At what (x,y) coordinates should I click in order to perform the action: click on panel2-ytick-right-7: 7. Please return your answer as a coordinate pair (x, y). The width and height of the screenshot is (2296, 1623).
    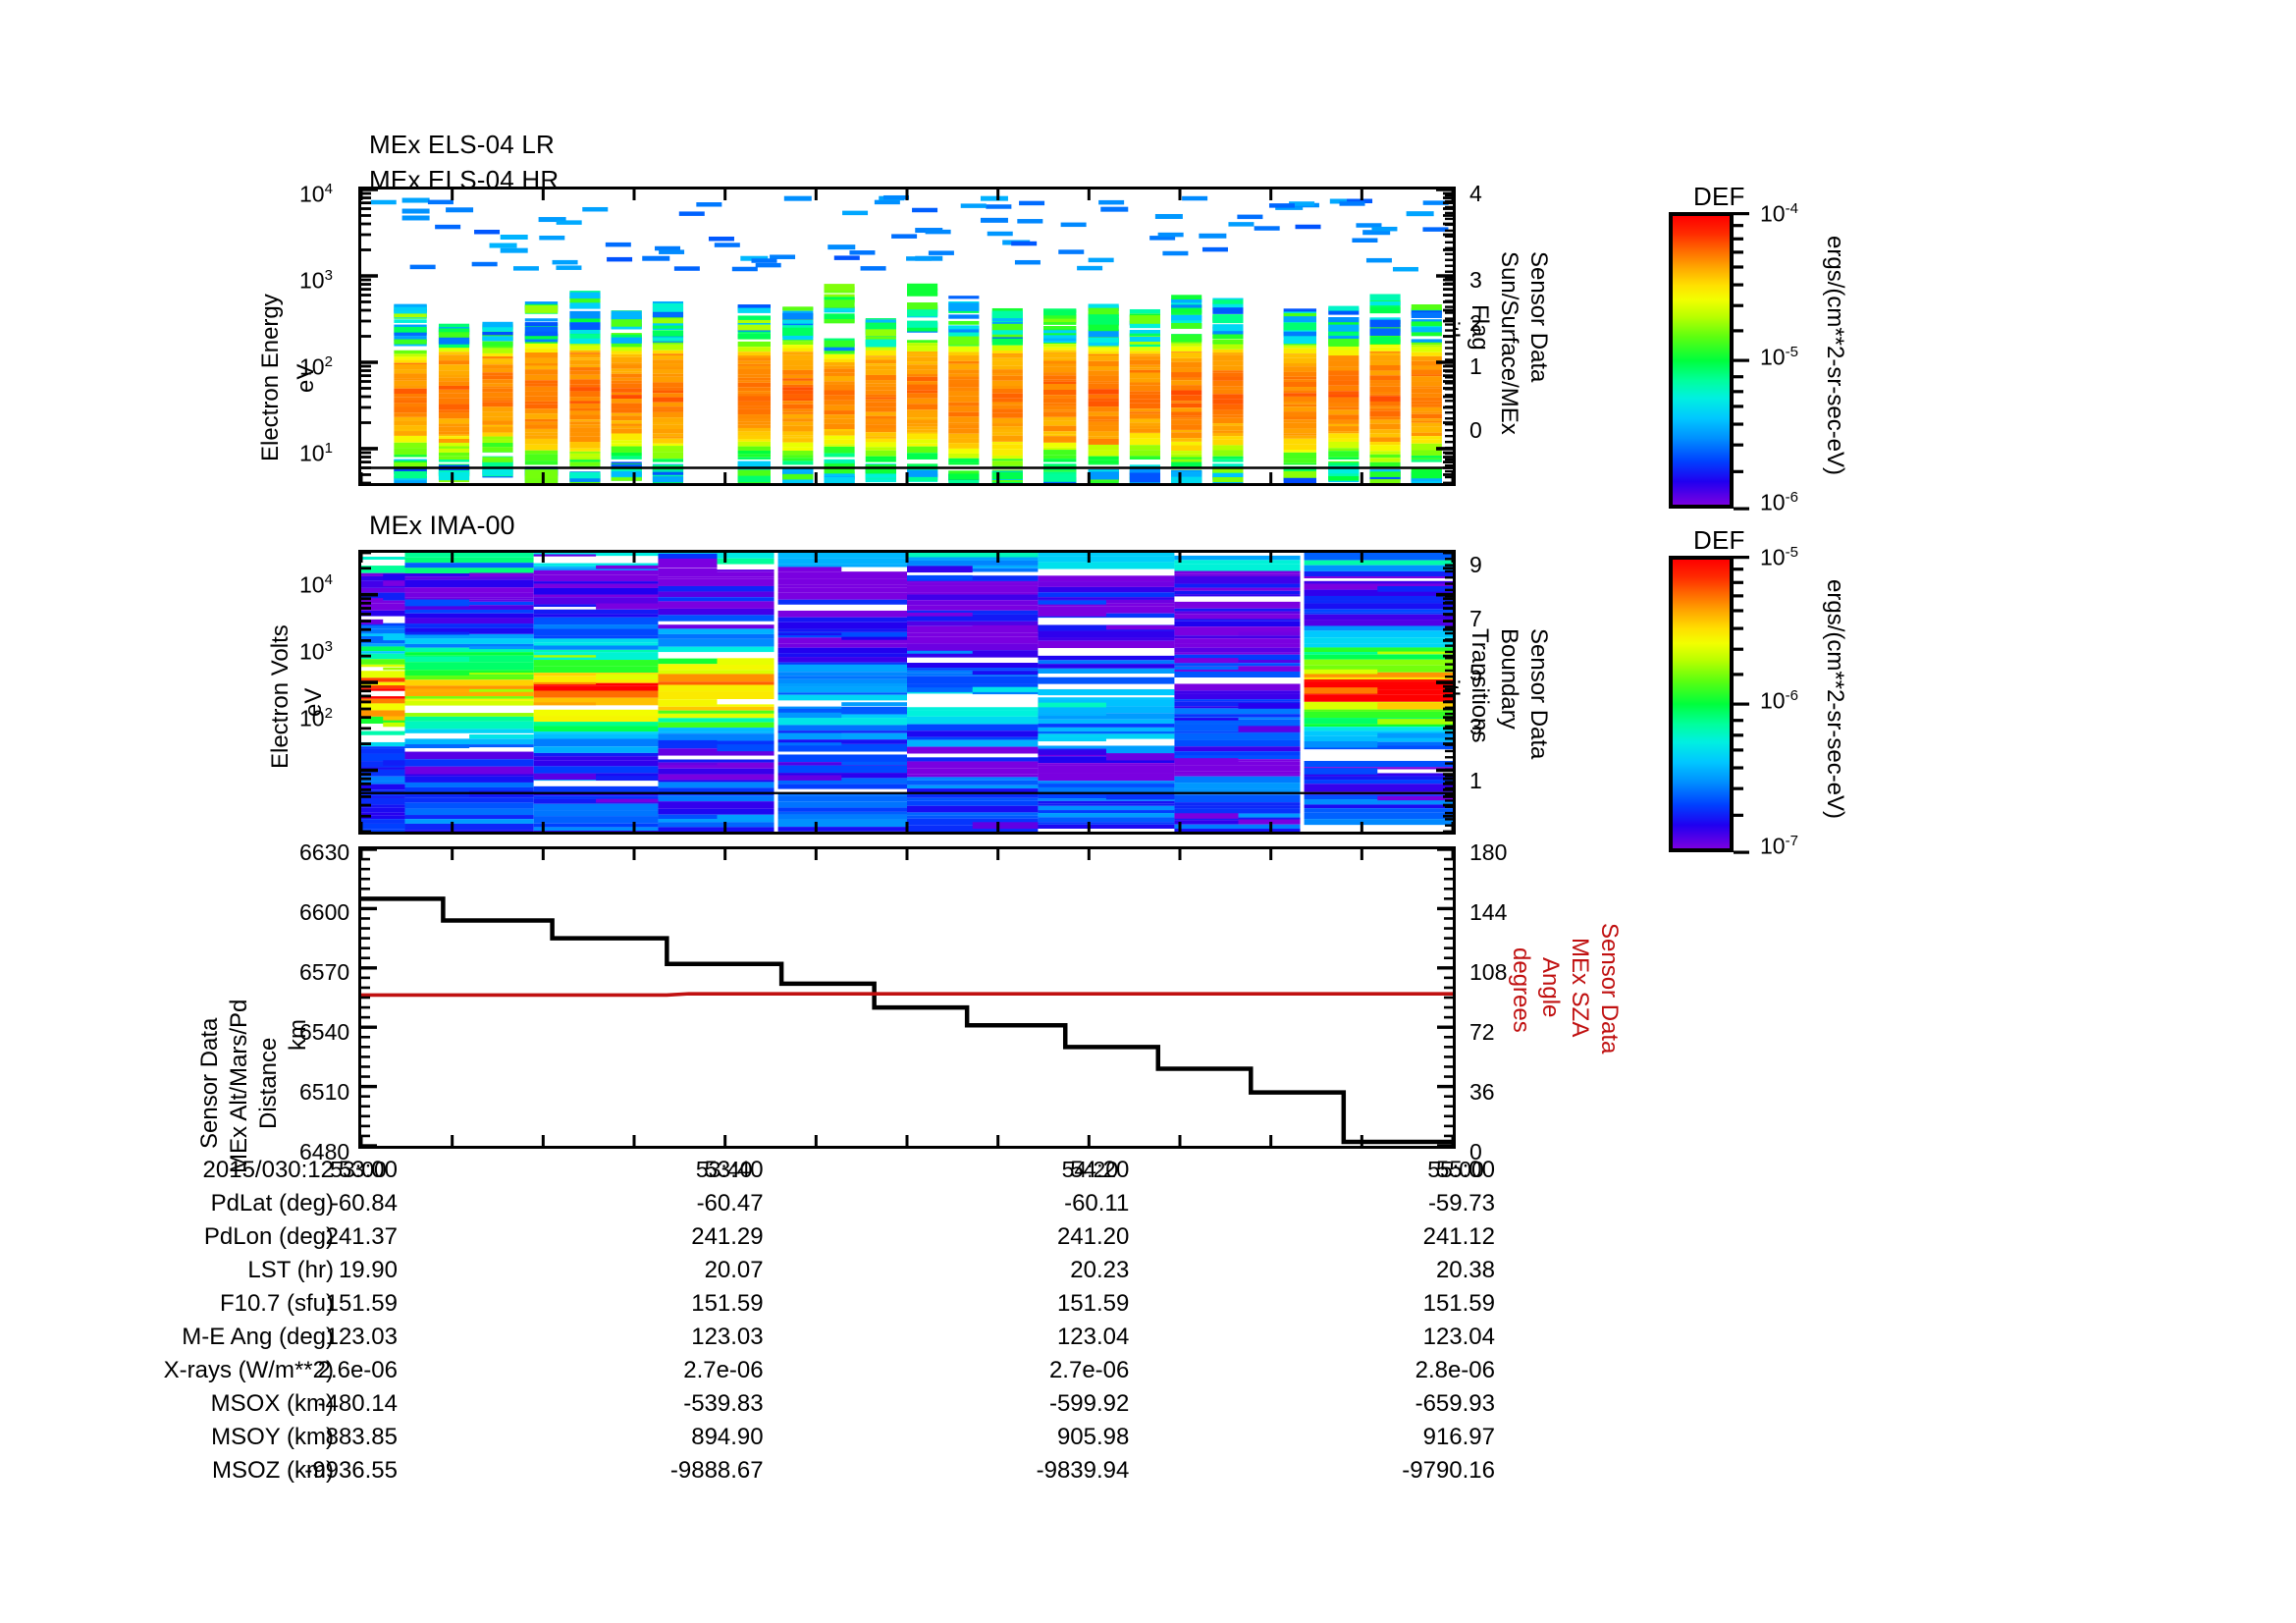
    Looking at the image, I should click on (1475, 618).